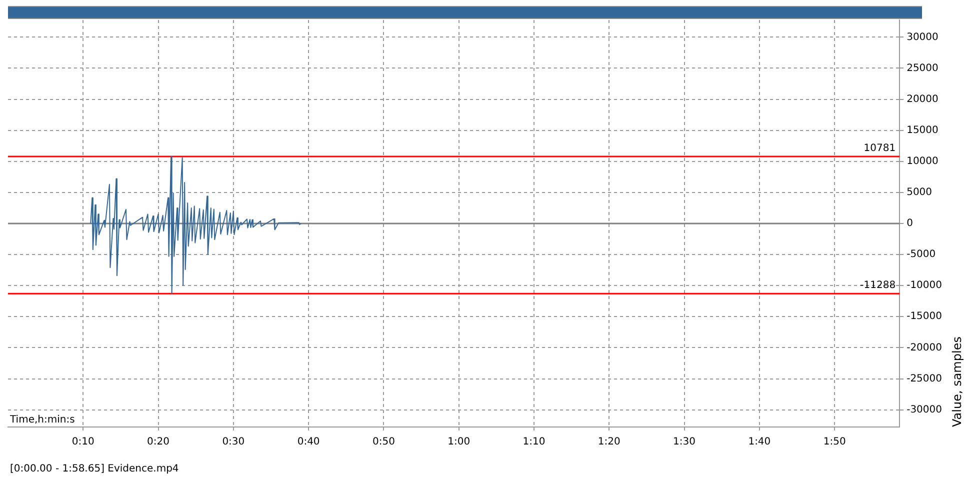 This screenshot has width=969, height=477. Describe the element at coordinates (534, 442) in the screenshot. I see `x-tick-label: 1:10` at that location.